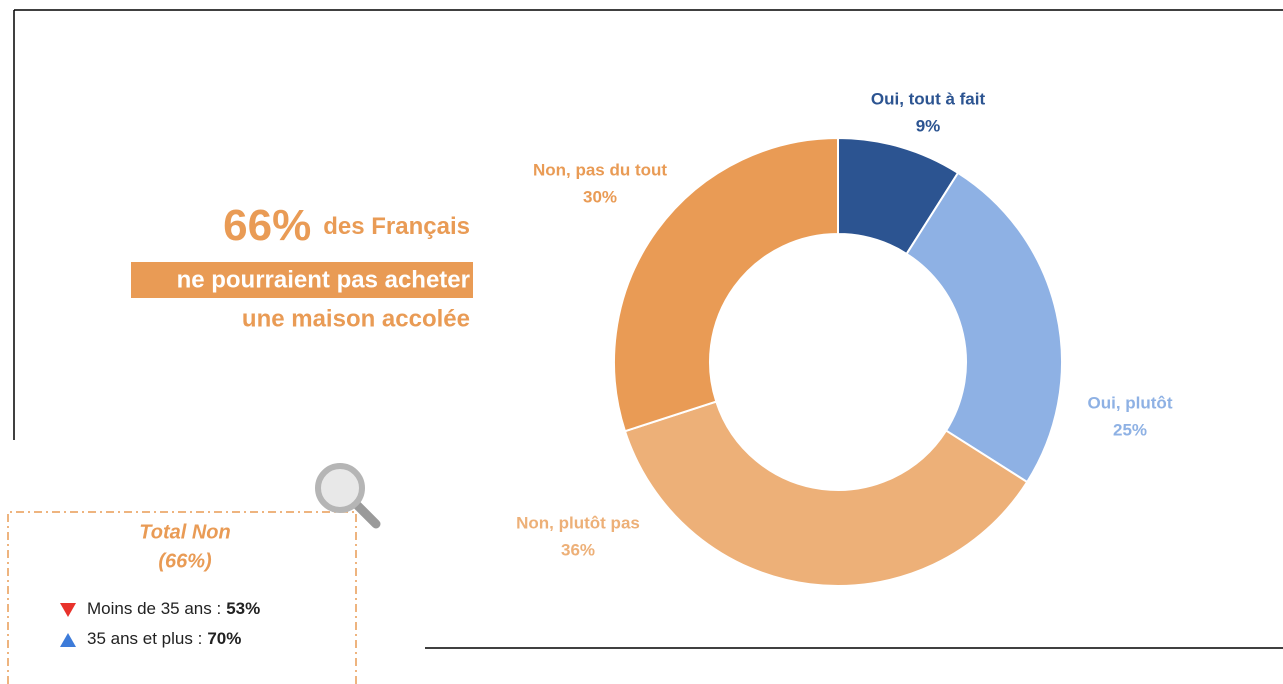 The image size is (1283, 684). What do you see at coordinates (1130, 402) in the screenshot?
I see `slice-label: Oui, plutôt` at bounding box center [1130, 402].